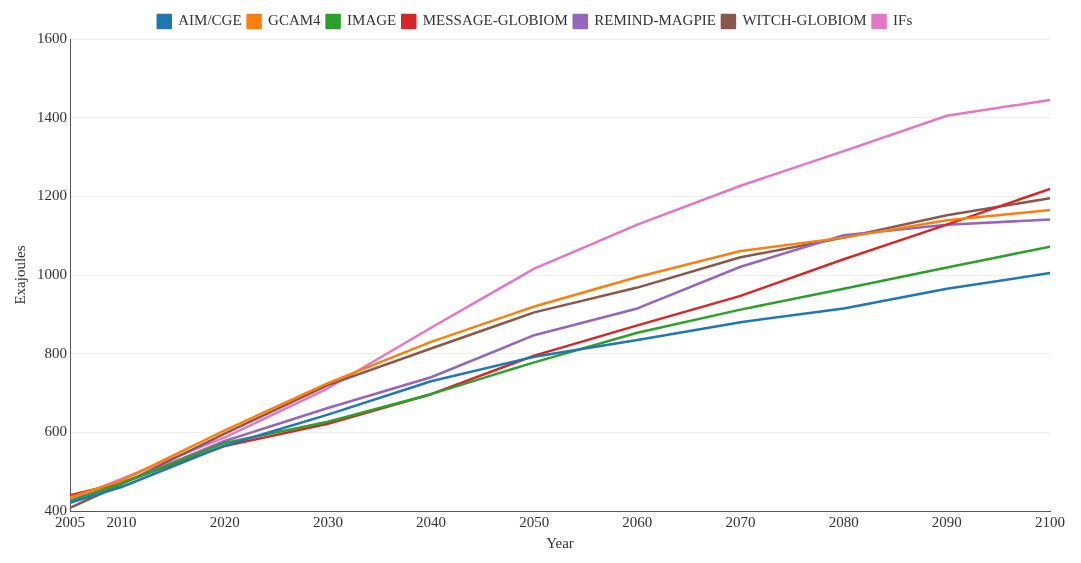 This screenshot has width=1081, height=563. What do you see at coordinates (210, 20) in the screenshot?
I see `legend-label: AIM/CGE` at bounding box center [210, 20].